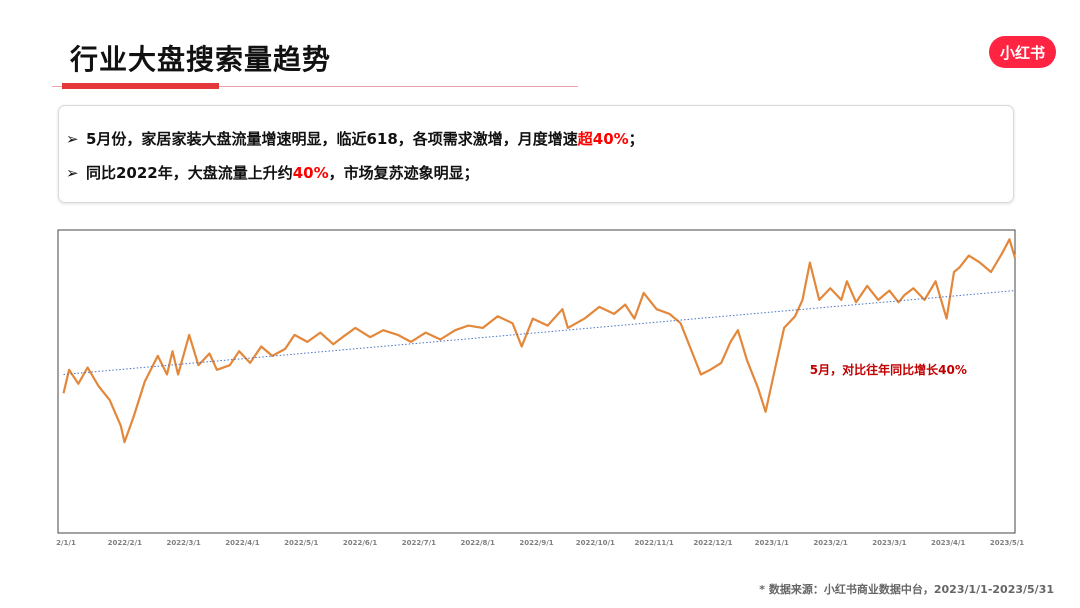 This screenshot has height=608, width=1080. I want to click on brand-logo: 小红书, so click(1022, 52).